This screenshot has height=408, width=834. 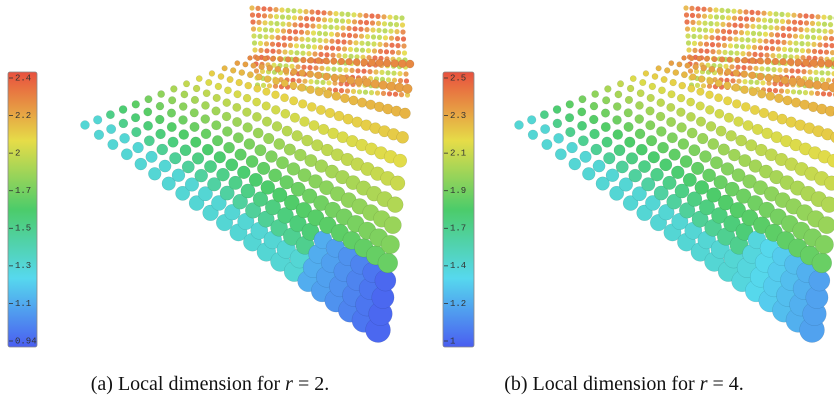 What do you see at coordinates (458, 304) in the screenshot?
I see `colorbar-label: 1.2` at bounding box center [458, 304].